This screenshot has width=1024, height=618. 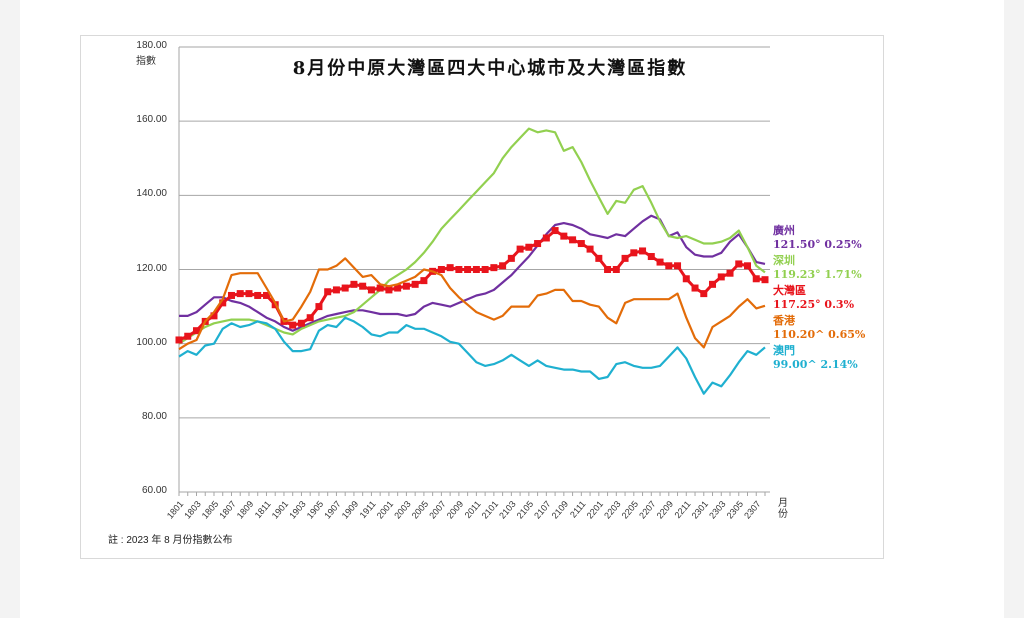 What do you see at coordinates (490, 510) in the screenshot?
I see `x-tick-label: 2101` at bounding box center [490, 510].